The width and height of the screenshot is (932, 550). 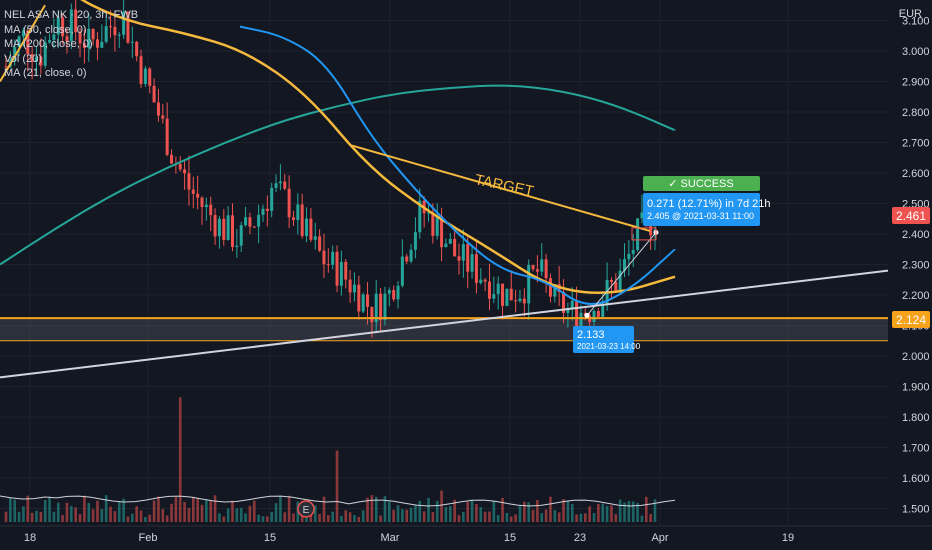 I want to click on x-axis: 18 Feb 15 Mar 15 23 Apr 19, so click(x=466, y=534).